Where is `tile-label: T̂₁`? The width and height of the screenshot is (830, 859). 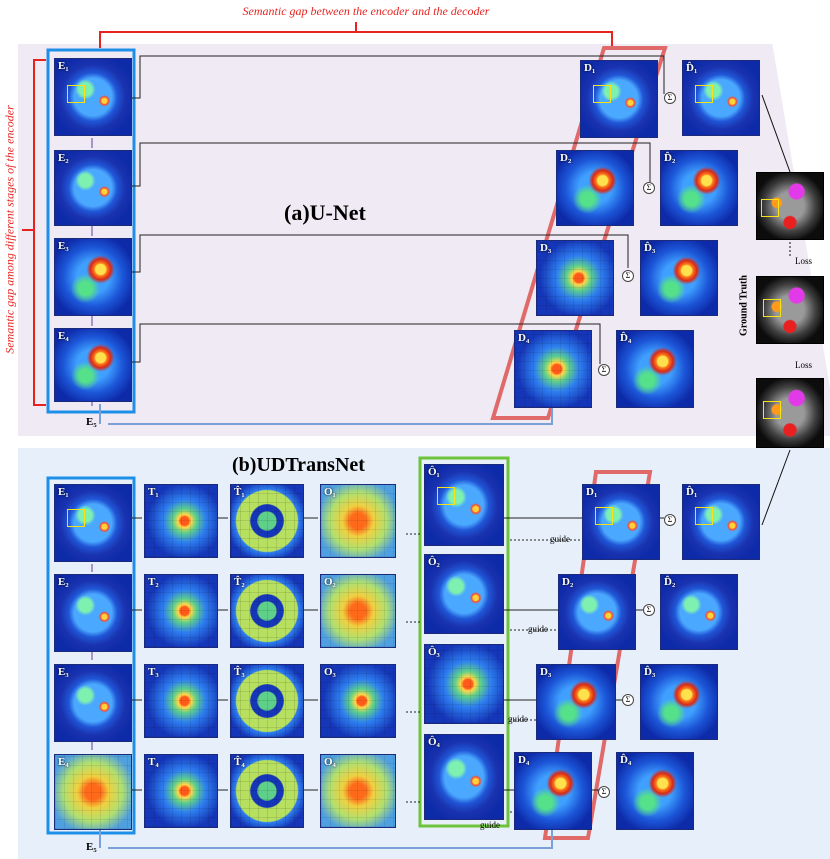
tile-label: T̂₁ is located at coordinates (239, 492).